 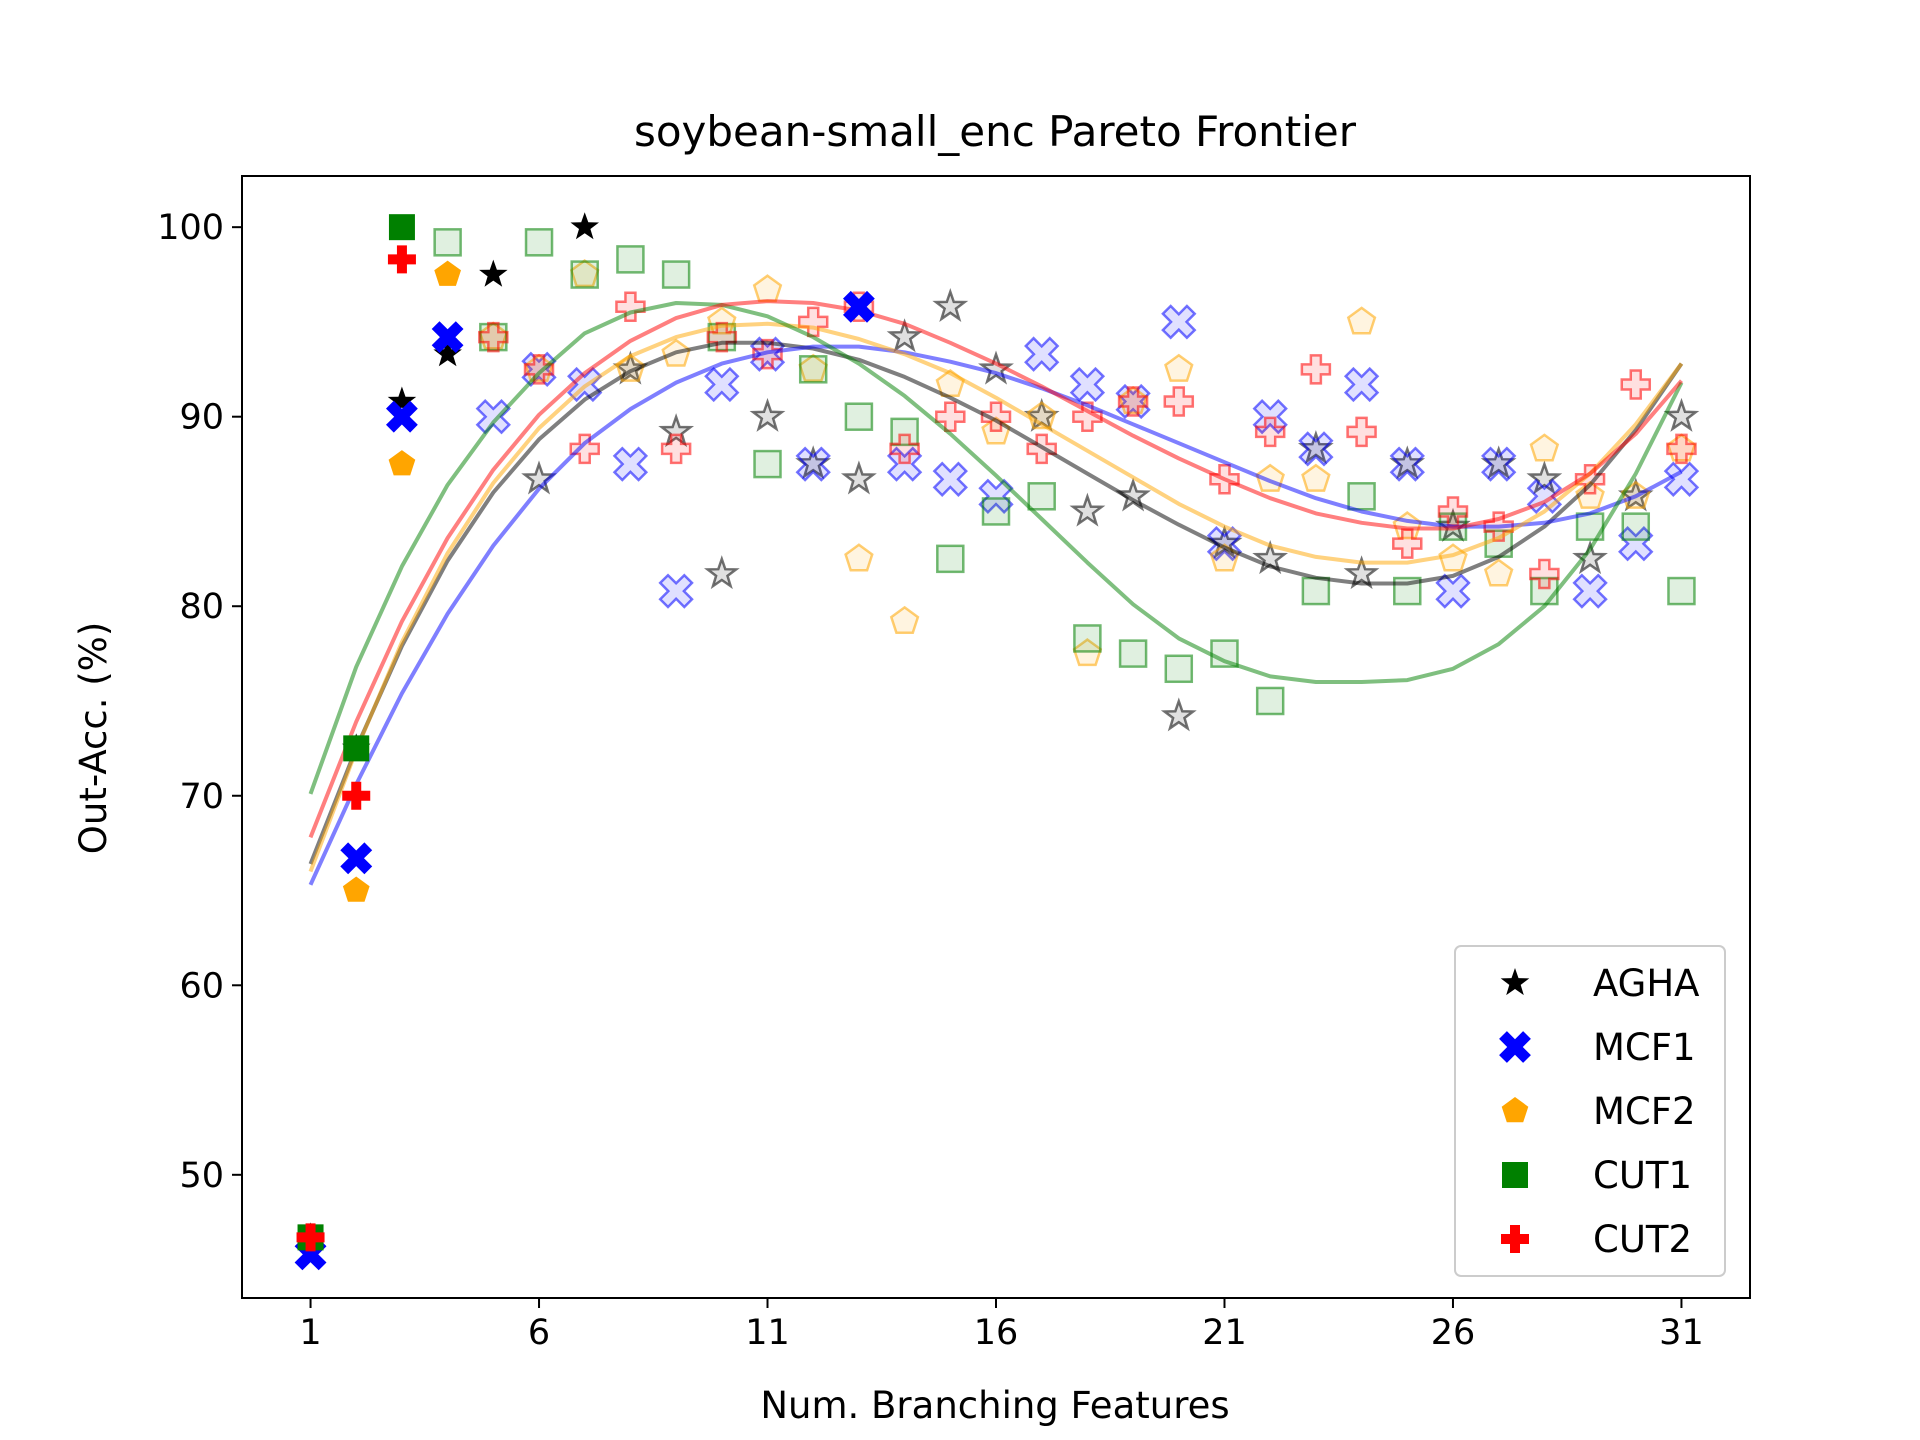 What do you see at coordinates (190, 228) in the screenshot?
I see `y-tick-label: 100` at bounding box center [190, 228].